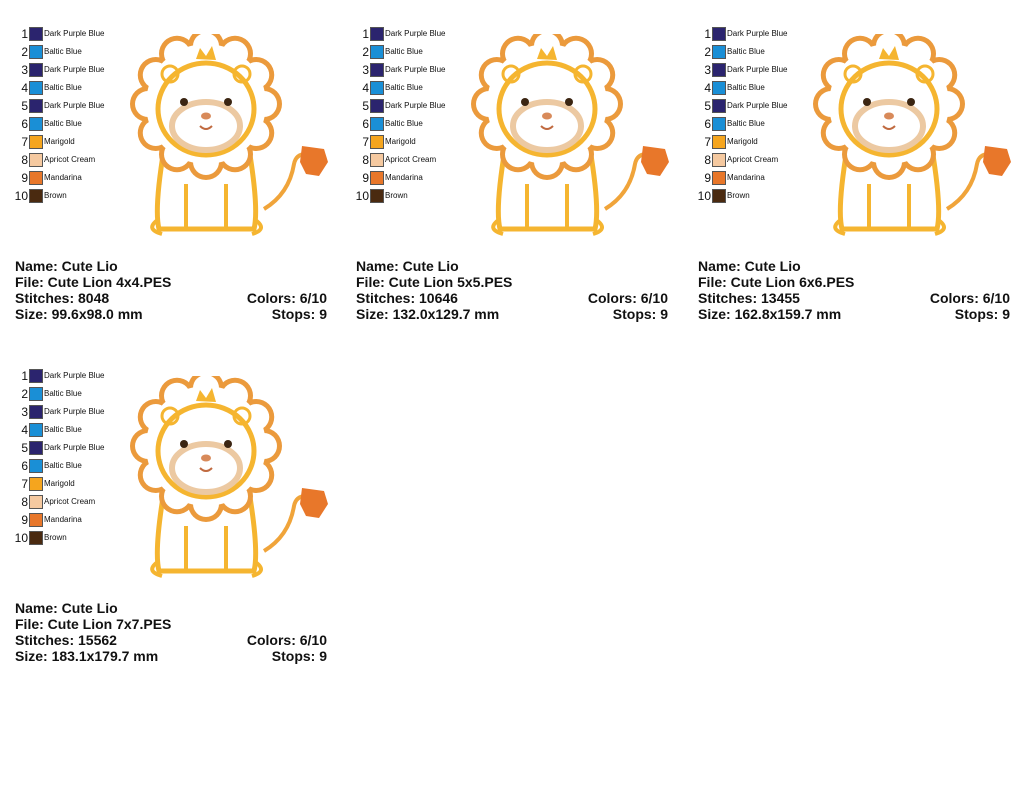  What do you see at coordinates (747, 34) in the screenshot?
I see `color-row: 1 Dark Purple Blue` at bounding box center [747, 34].